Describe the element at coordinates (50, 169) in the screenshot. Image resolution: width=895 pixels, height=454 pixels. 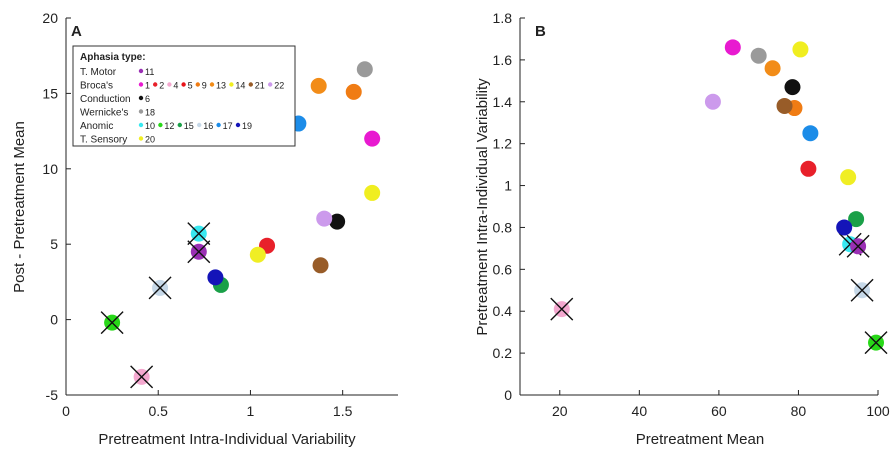
I see `panel-a-y-tick-label: 10` at that location.